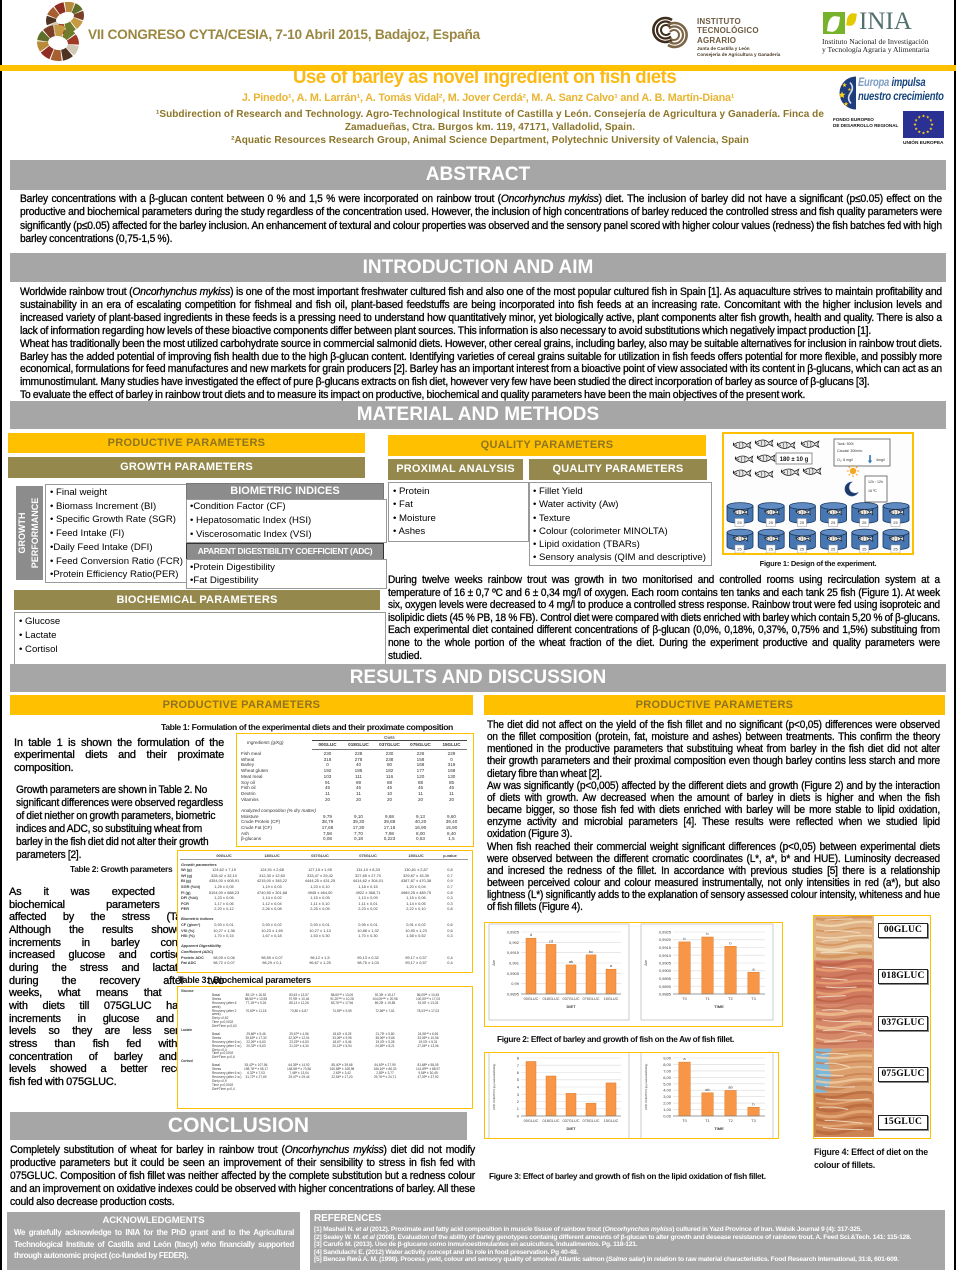  Describe the element at coordinates (531, 934) in the screenshot. I see `svg-text: d` at that location.